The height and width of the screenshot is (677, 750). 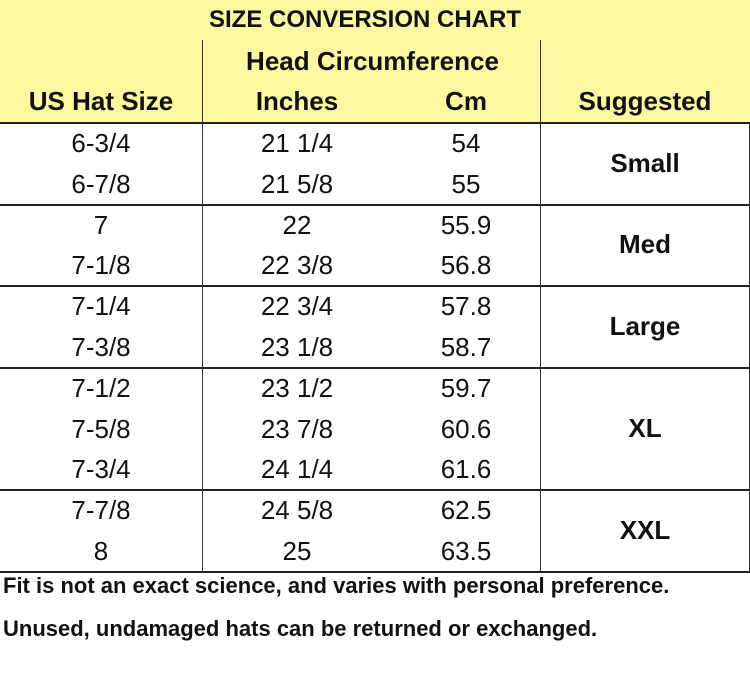 I want to click on chart-title: SIZE CONVERSION CHART, so click(x=365, y=19).